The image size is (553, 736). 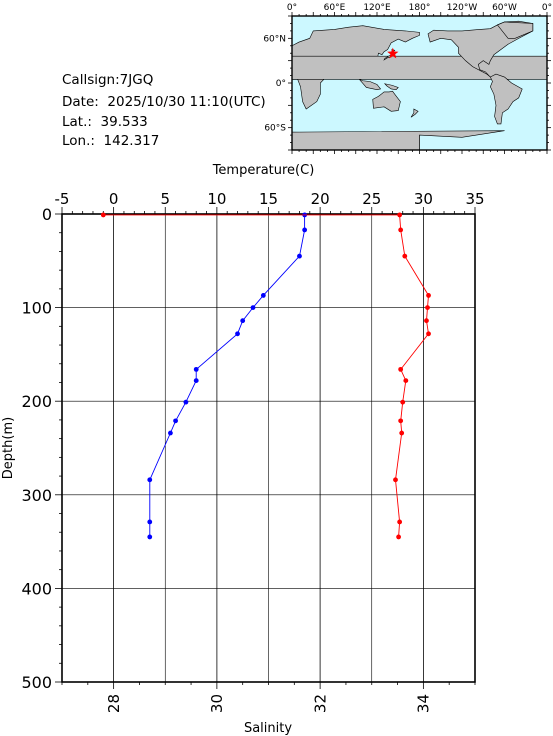 What do you see at coordinates (263, 170) in the screenshot?
I see `temperature-axis-title: Temperature(C)` at bounding box center [263, 170].